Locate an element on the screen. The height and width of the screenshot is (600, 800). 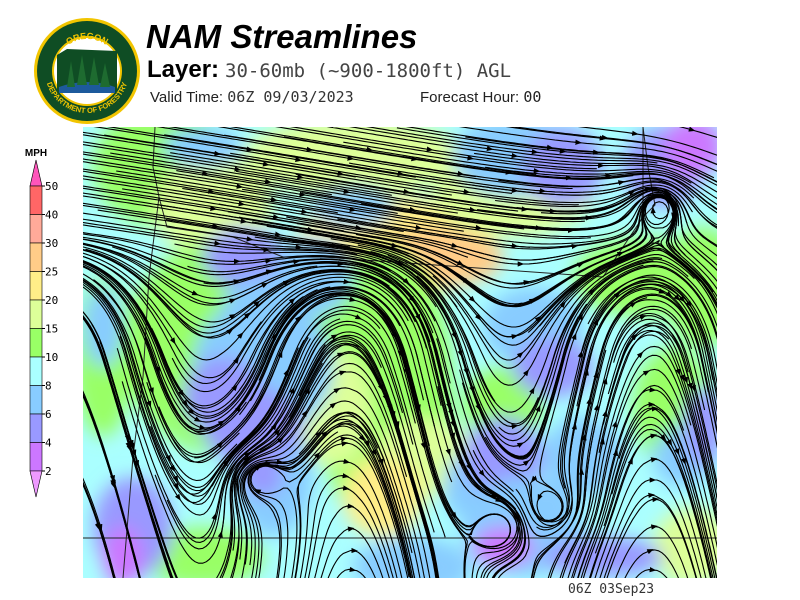
legend-tick-label: 15 is located at coordinates (51, 329).